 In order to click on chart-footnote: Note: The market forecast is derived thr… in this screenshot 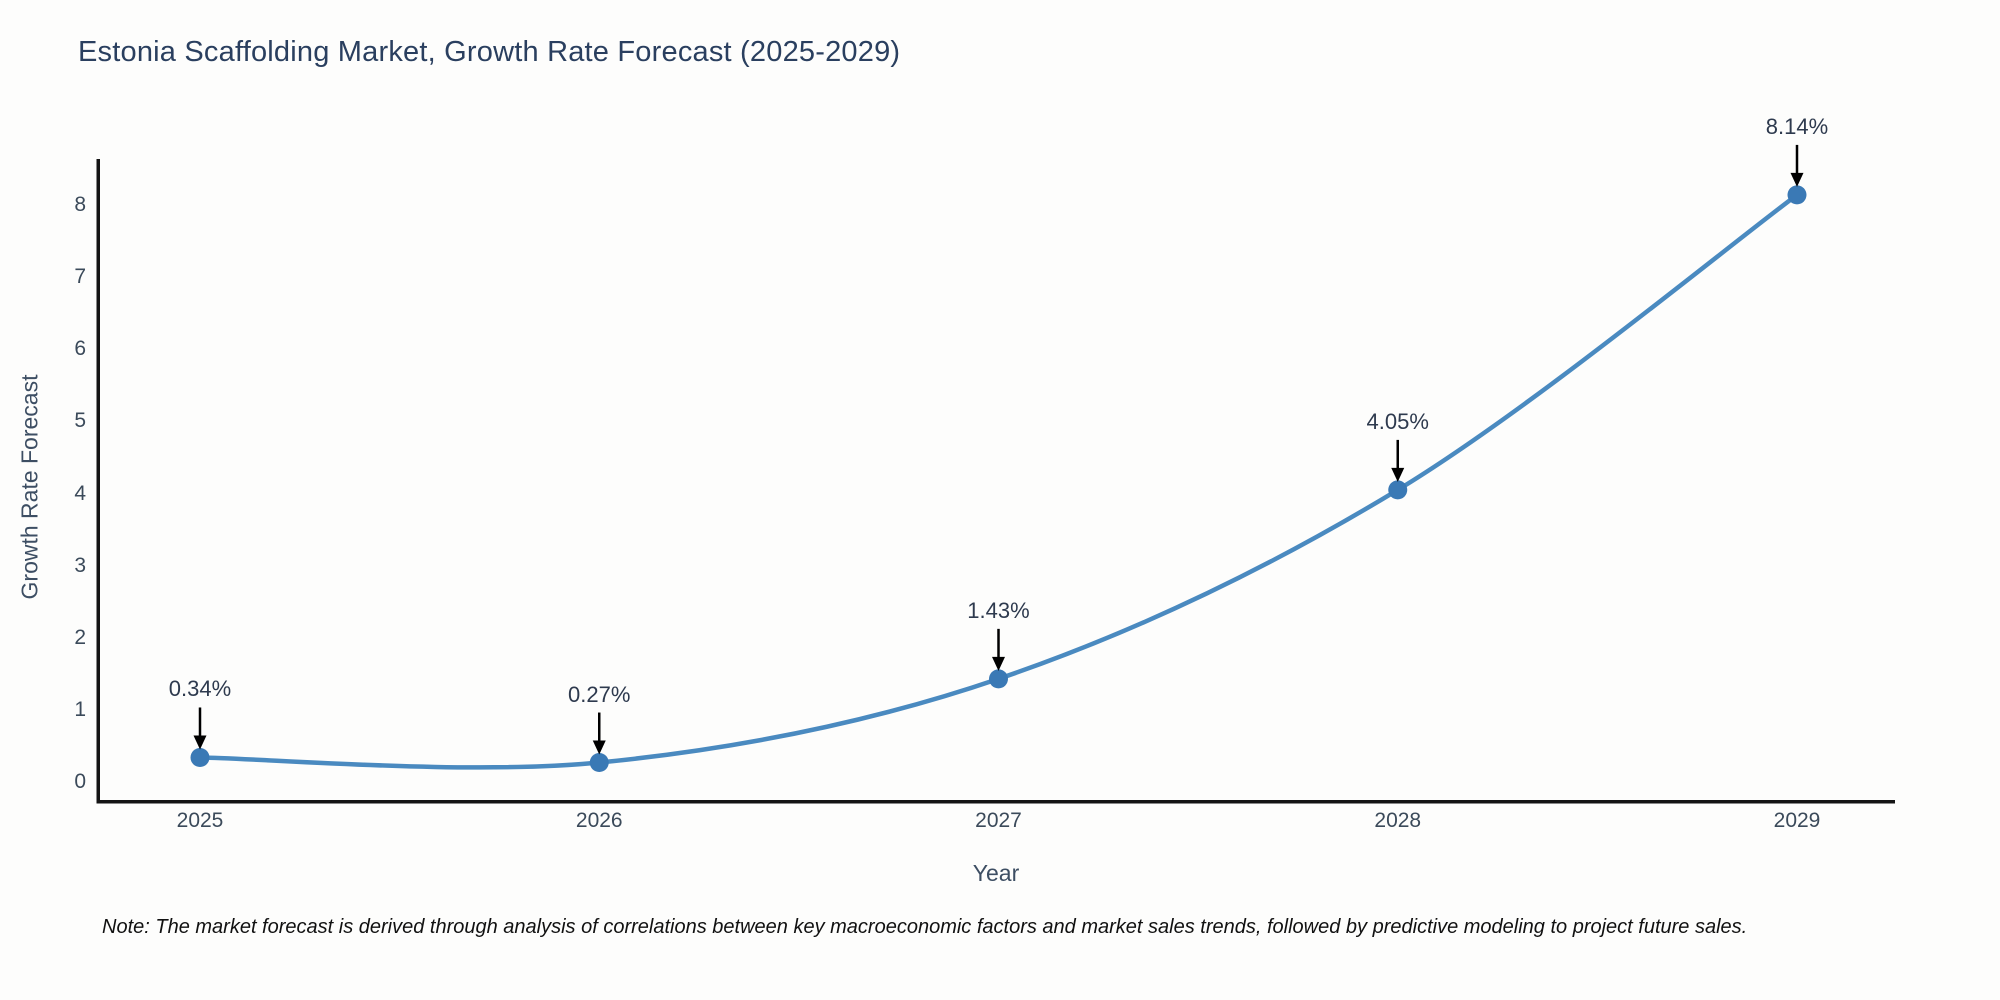, I will do `click(925, 927)`.